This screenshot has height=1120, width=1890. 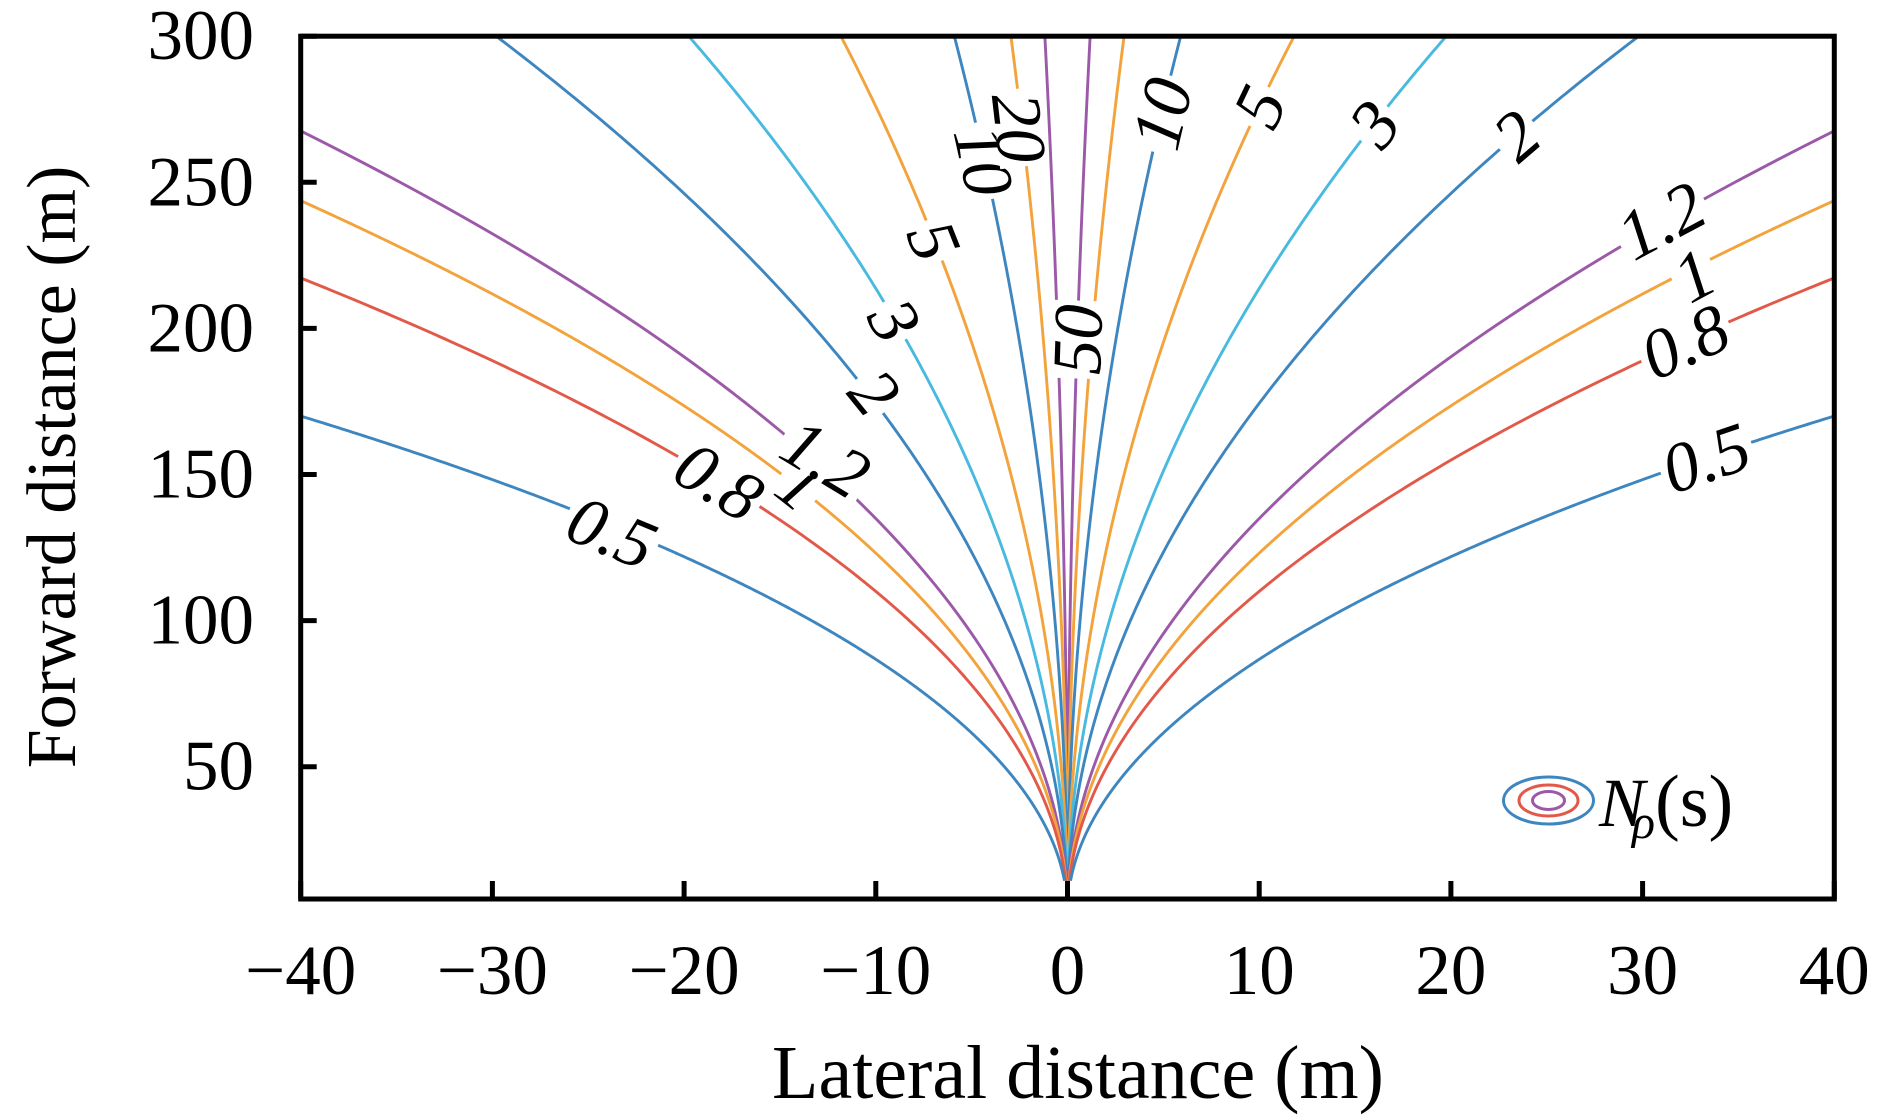 What do you see at coordinates (684, 971) in the screenshot?
I see `svg-text: −20` at bounding box center [684, 971].